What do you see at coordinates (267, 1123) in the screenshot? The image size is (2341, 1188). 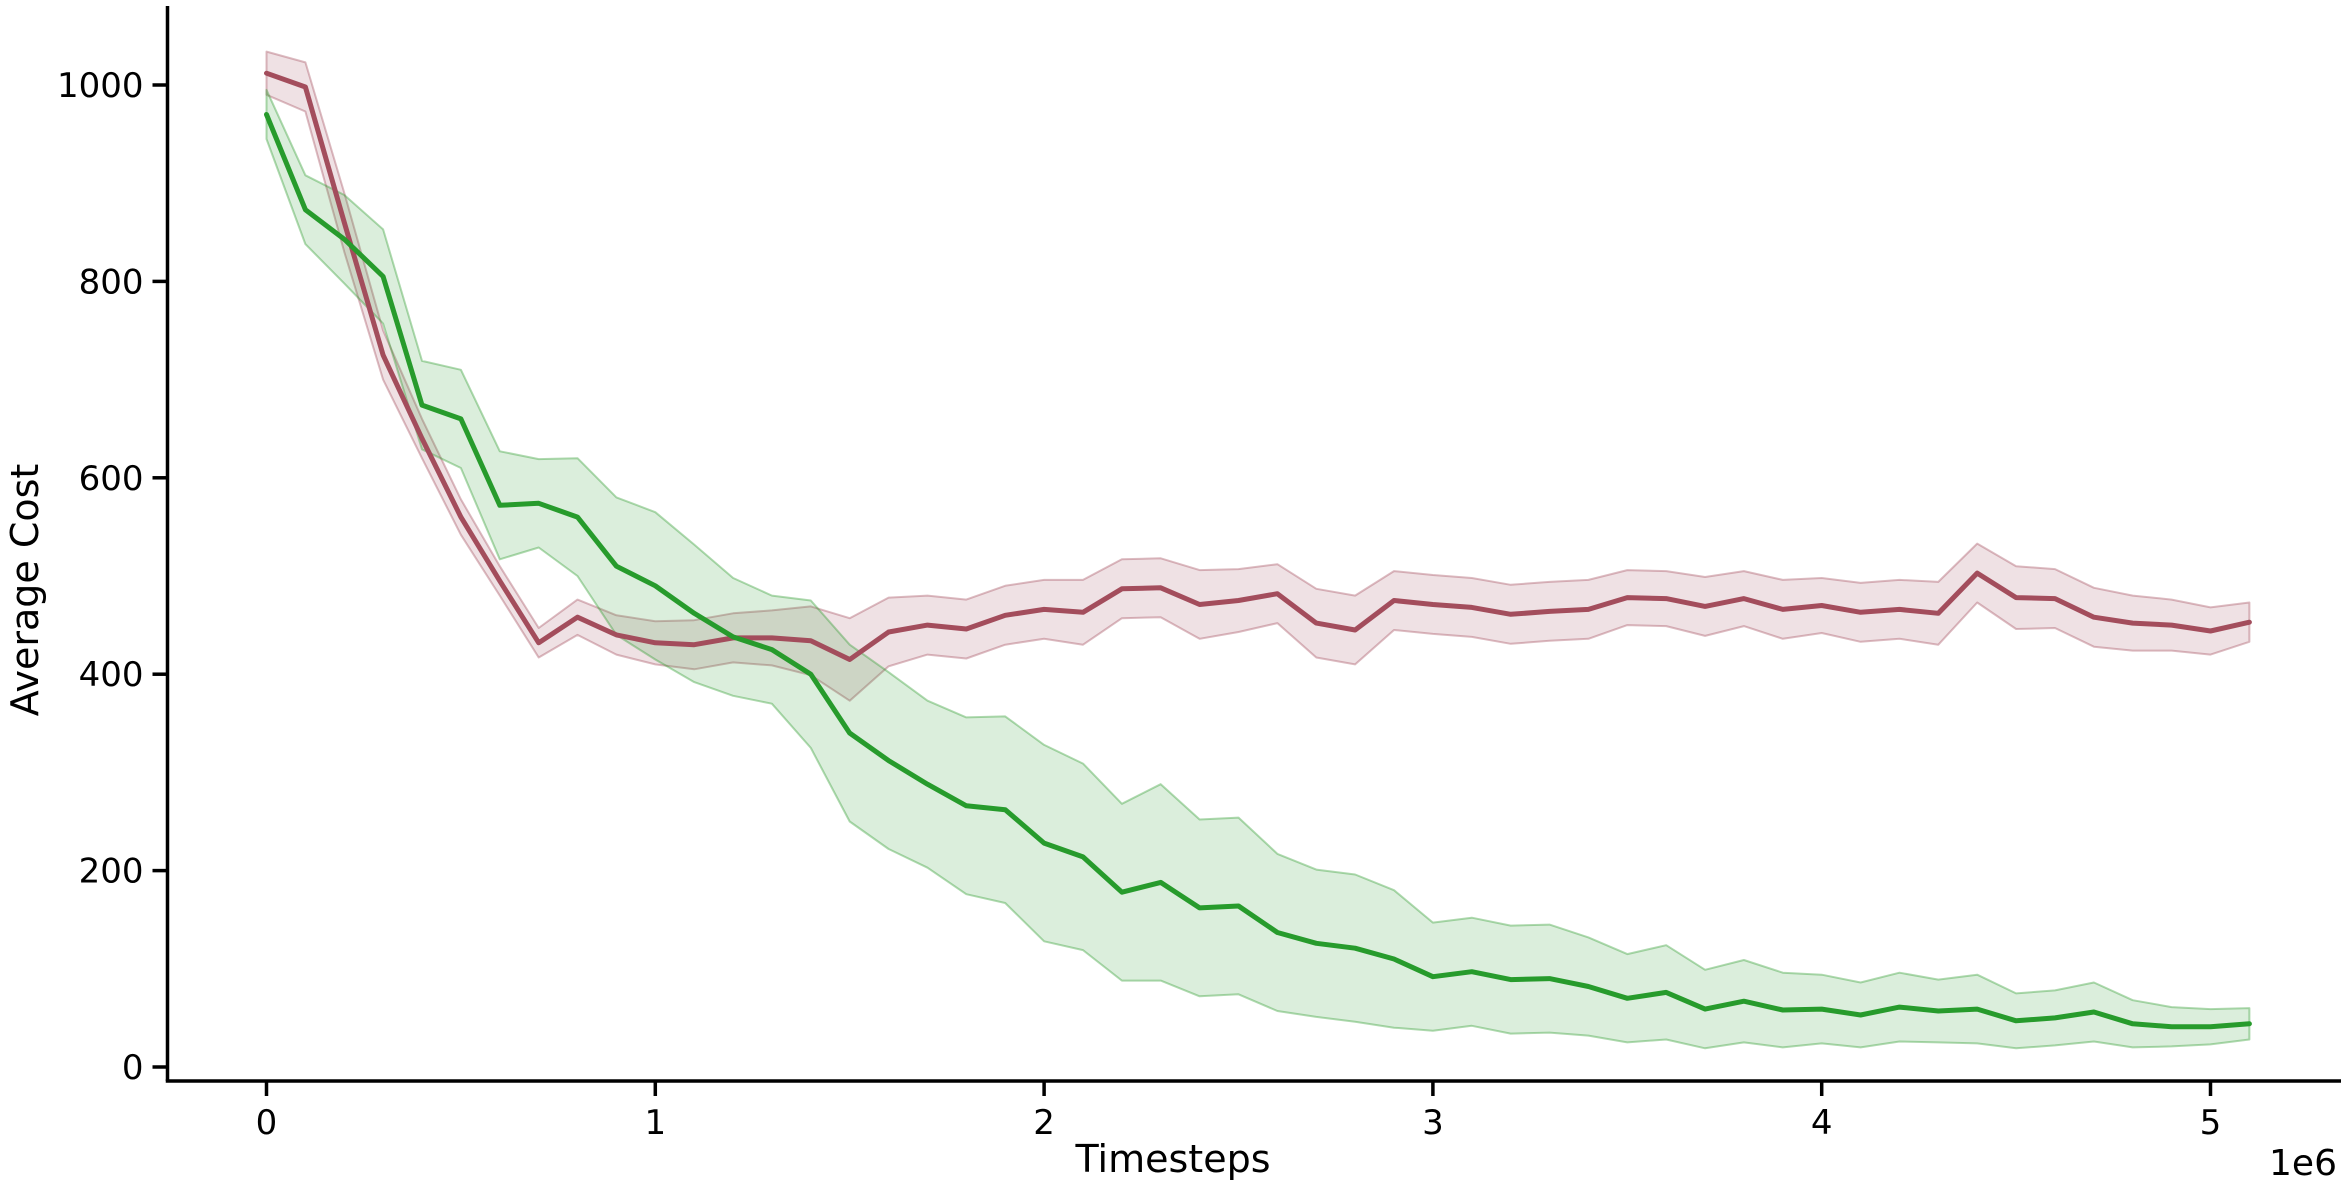 I see `x-tick-label: 0` at bounding box center [267, 1123].